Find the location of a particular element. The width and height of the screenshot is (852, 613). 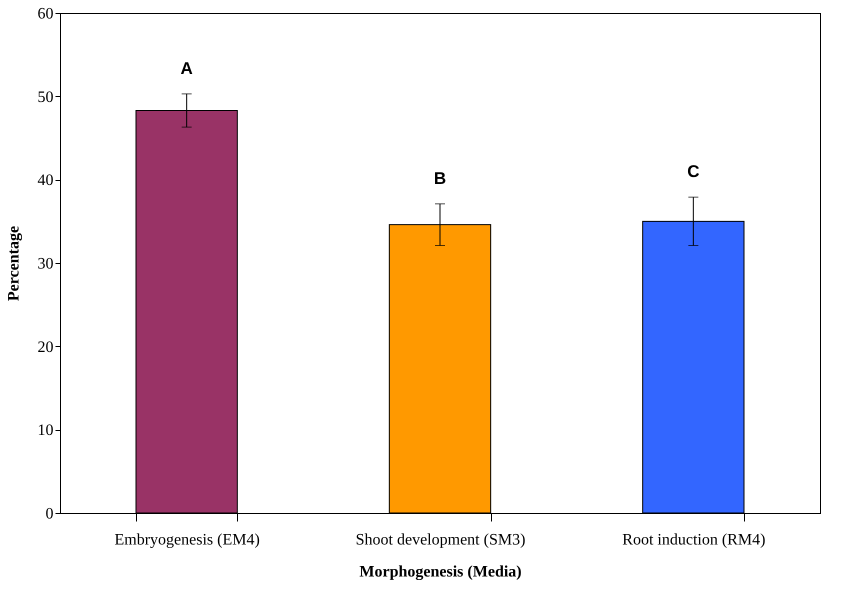

y-tick-label: 0 is located at coordinates (50, 514).